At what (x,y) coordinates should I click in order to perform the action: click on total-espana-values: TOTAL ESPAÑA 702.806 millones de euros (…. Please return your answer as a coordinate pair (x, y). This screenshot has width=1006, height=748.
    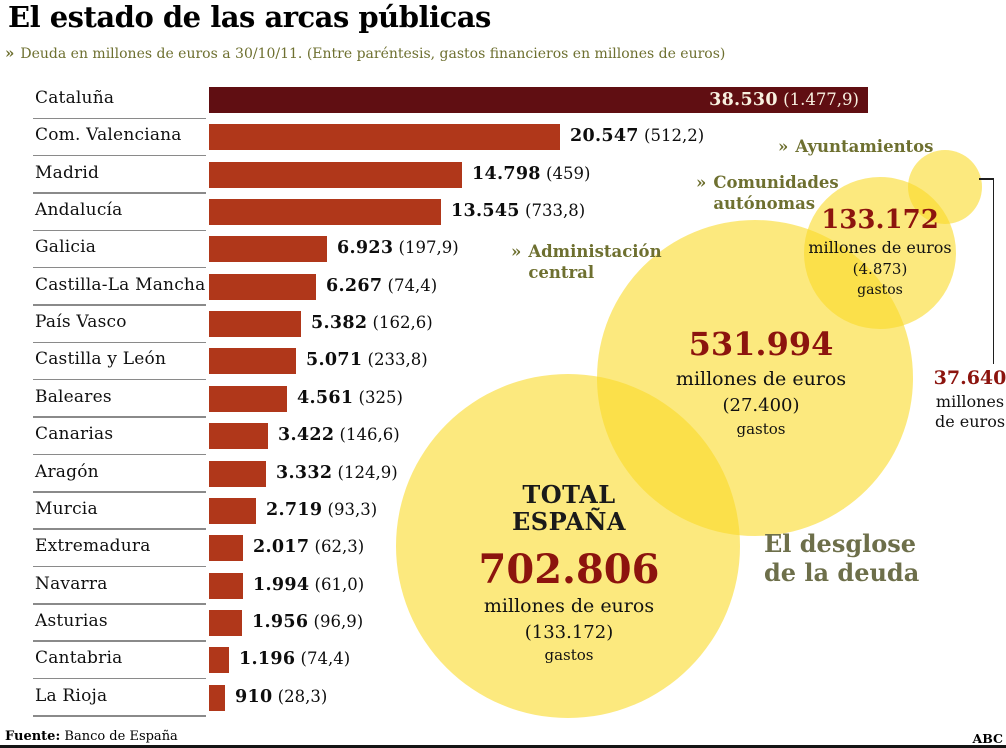
    Looking at the image, I should click on (569, 572).